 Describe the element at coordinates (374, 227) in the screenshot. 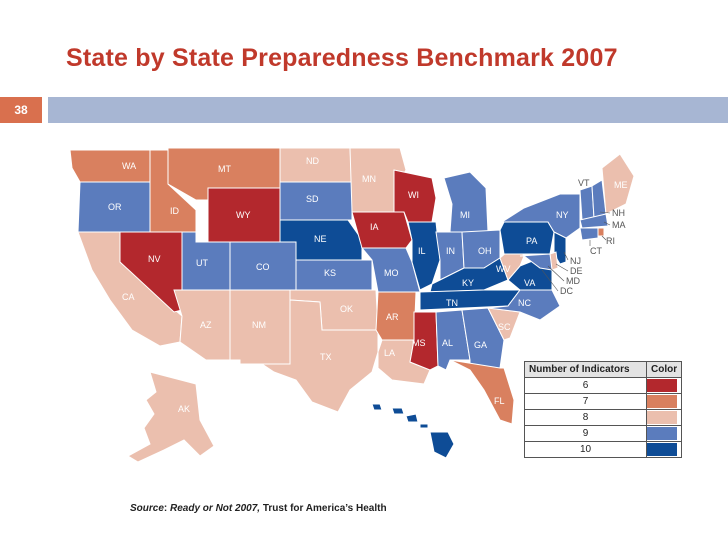

I see `label-IA: IA` at that location.